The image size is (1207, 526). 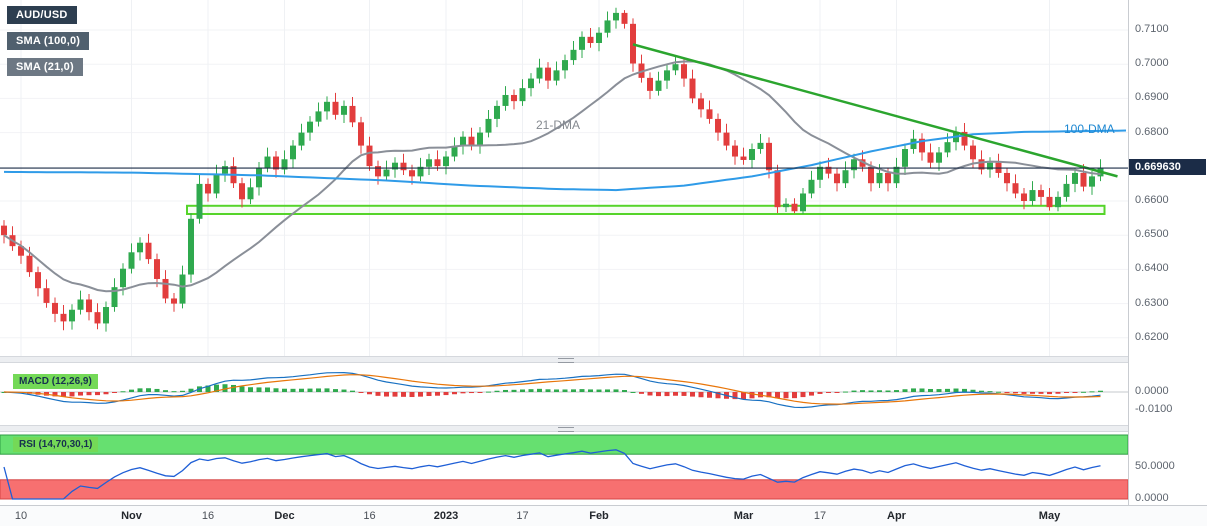 I want to click on x-axis-label: 2023, so click(x=446, y=516).